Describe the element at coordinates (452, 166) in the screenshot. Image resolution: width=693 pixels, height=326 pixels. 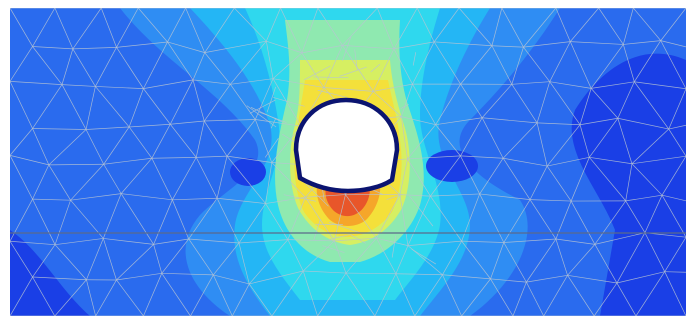
I see `side-low-lobe-right` at that location.